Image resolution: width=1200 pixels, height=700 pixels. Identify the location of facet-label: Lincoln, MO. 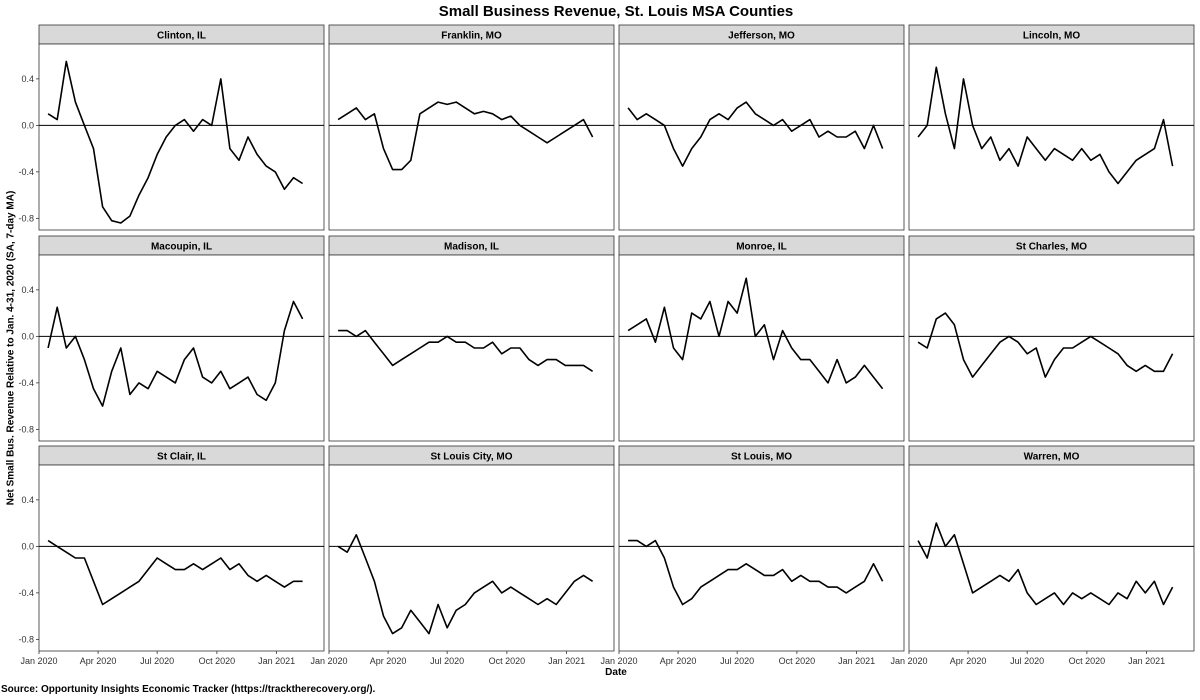
(1051, 36).